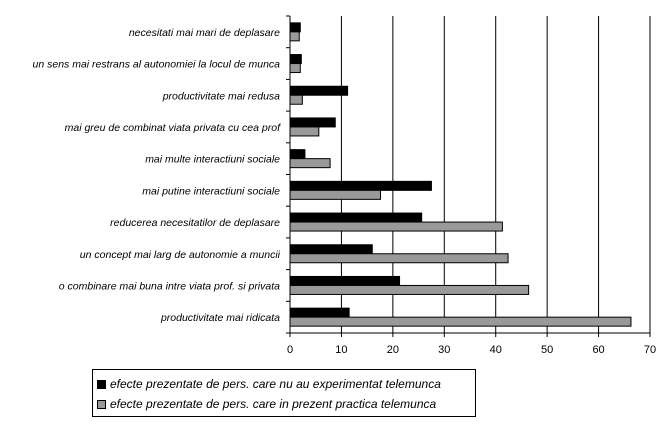  What do you see at coordinates (496, 350) in the screenshot?
I see `x-tick-label-40: 40` at bounding box center [496, 350].